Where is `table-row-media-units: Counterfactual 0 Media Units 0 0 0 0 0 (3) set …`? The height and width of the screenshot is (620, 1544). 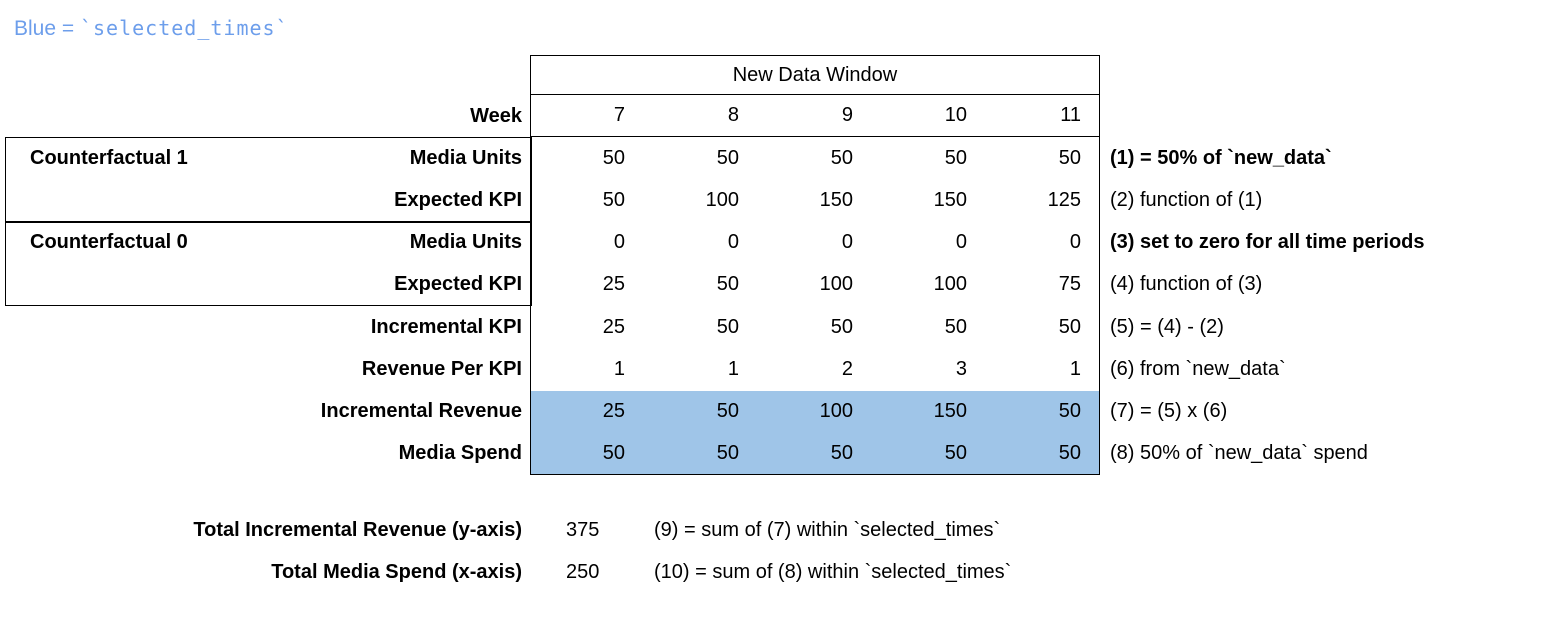
table-row-media-units: Counterfactual 0 Media Units 0 0 0 0 0 (3) set … is located at coordinates (772, 242).